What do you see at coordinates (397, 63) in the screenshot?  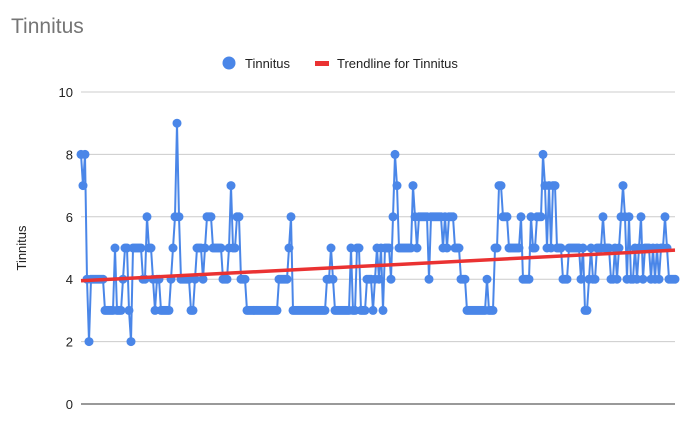 I see `legend-label-trendline: Trendline for Tinnitus` at bounding box center [397, 63].